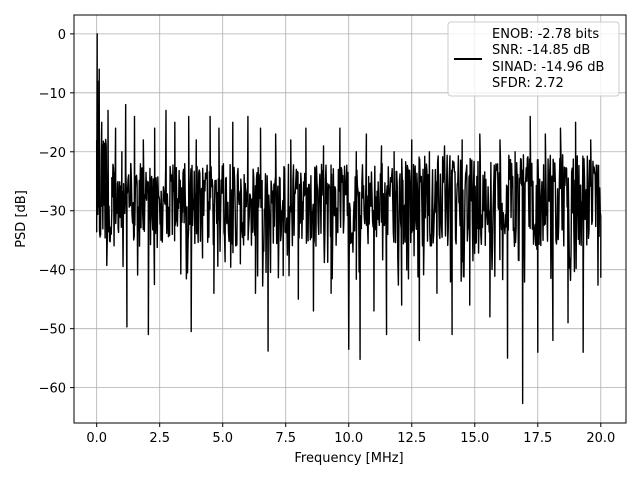  What do you see at coordinates (600, 438) in the screenshot?
I see `x-tick-label: 20.0` at bounding box center [600, 438].